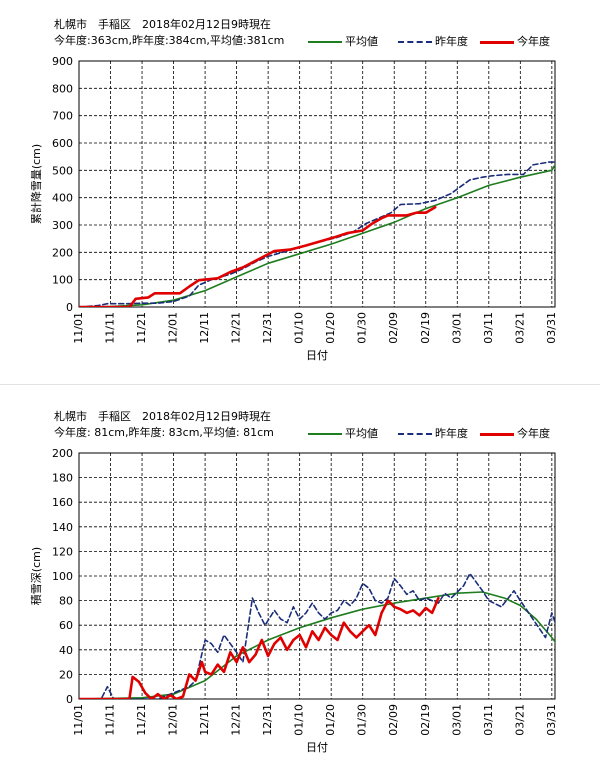 This screenshot has width=600, height=765. Describe the element at coordinates (62, 116) in the screenshot. I see `y-tick-label: 700` at that location.